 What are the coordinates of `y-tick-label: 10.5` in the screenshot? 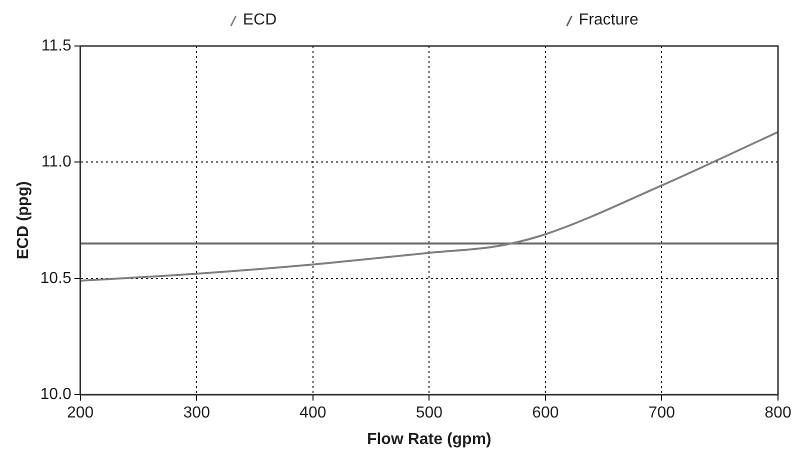 It's located at (56, 278).